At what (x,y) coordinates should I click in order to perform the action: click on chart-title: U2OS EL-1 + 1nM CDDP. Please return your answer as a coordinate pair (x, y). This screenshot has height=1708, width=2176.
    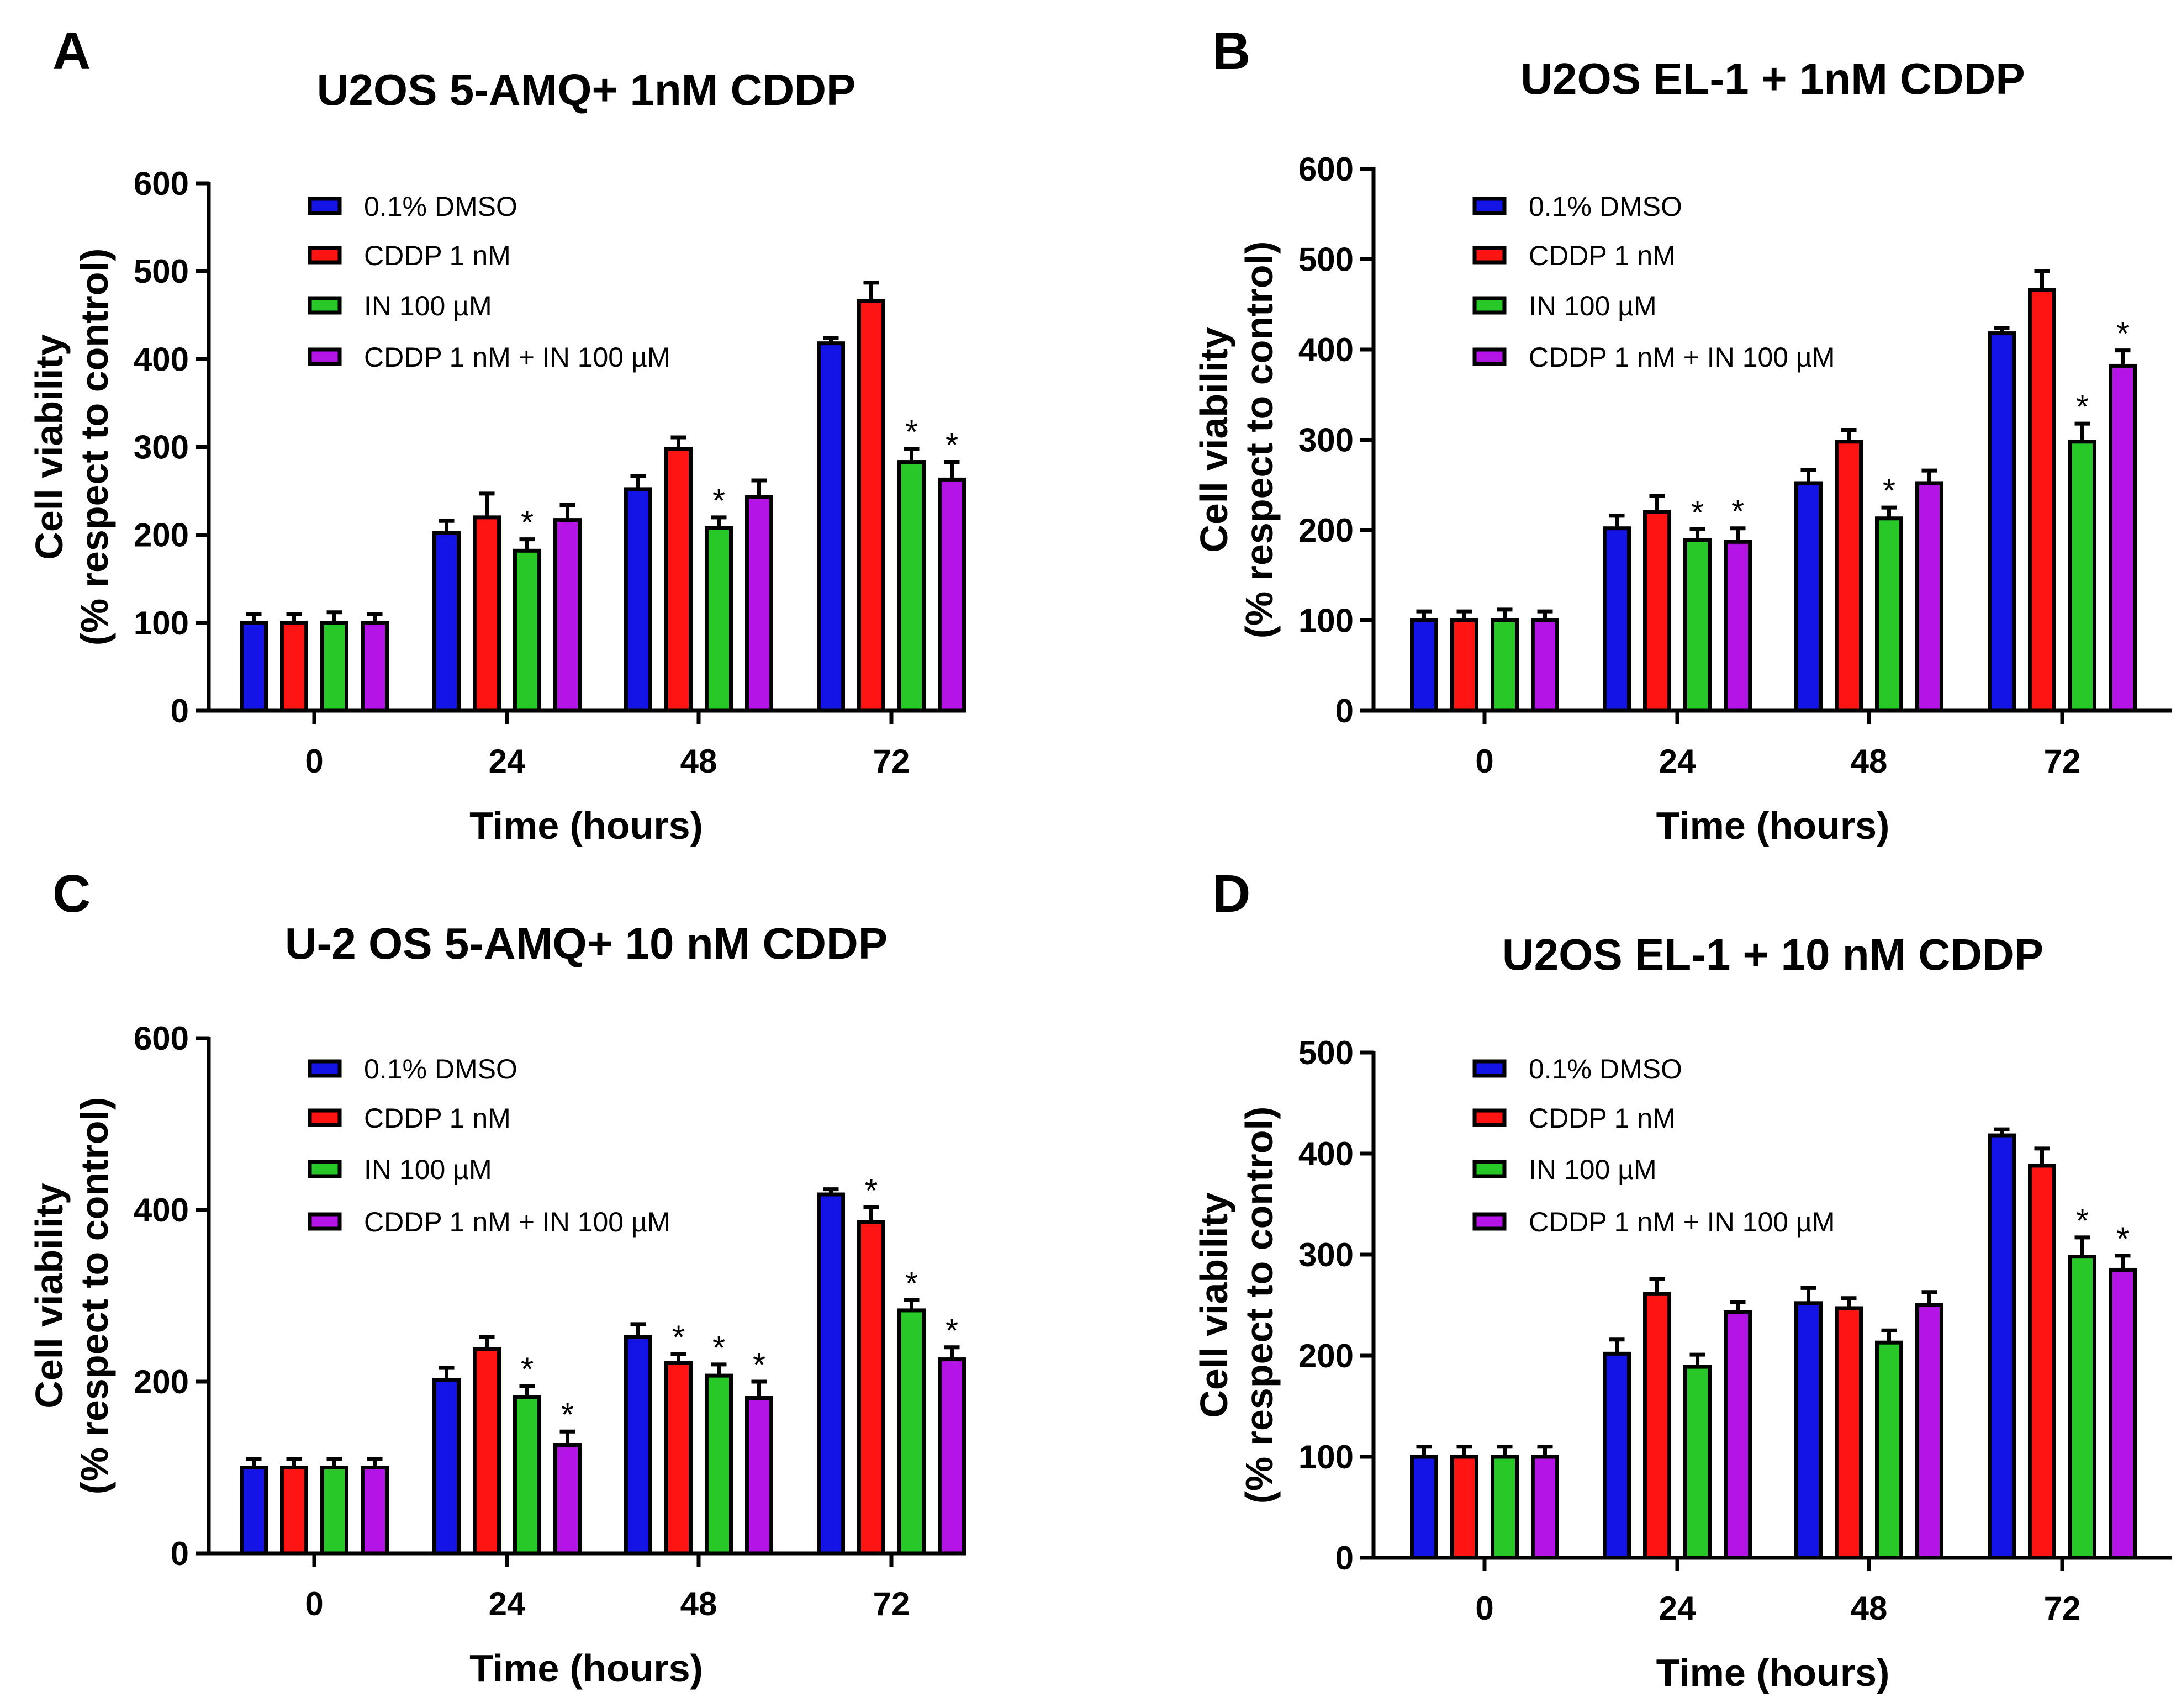
    Looking at the image, I should click on (1772, 78).